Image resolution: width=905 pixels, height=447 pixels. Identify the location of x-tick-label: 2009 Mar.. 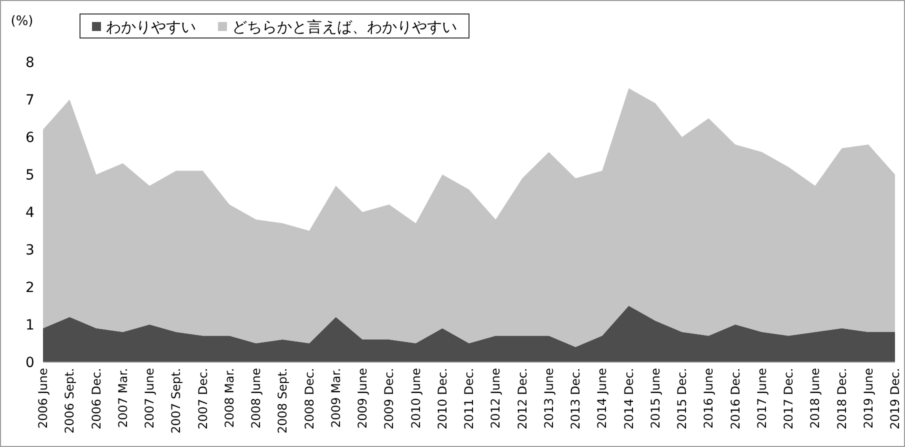
(335, 398).